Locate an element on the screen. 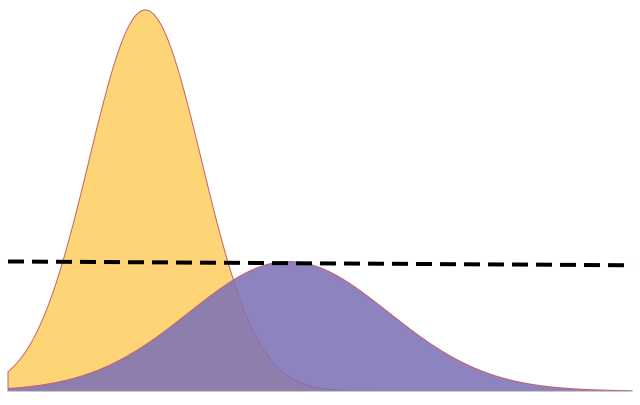 The height and width of the screenshot is (405, 640). dashed-reference-line is located at coordinates (320, 263).